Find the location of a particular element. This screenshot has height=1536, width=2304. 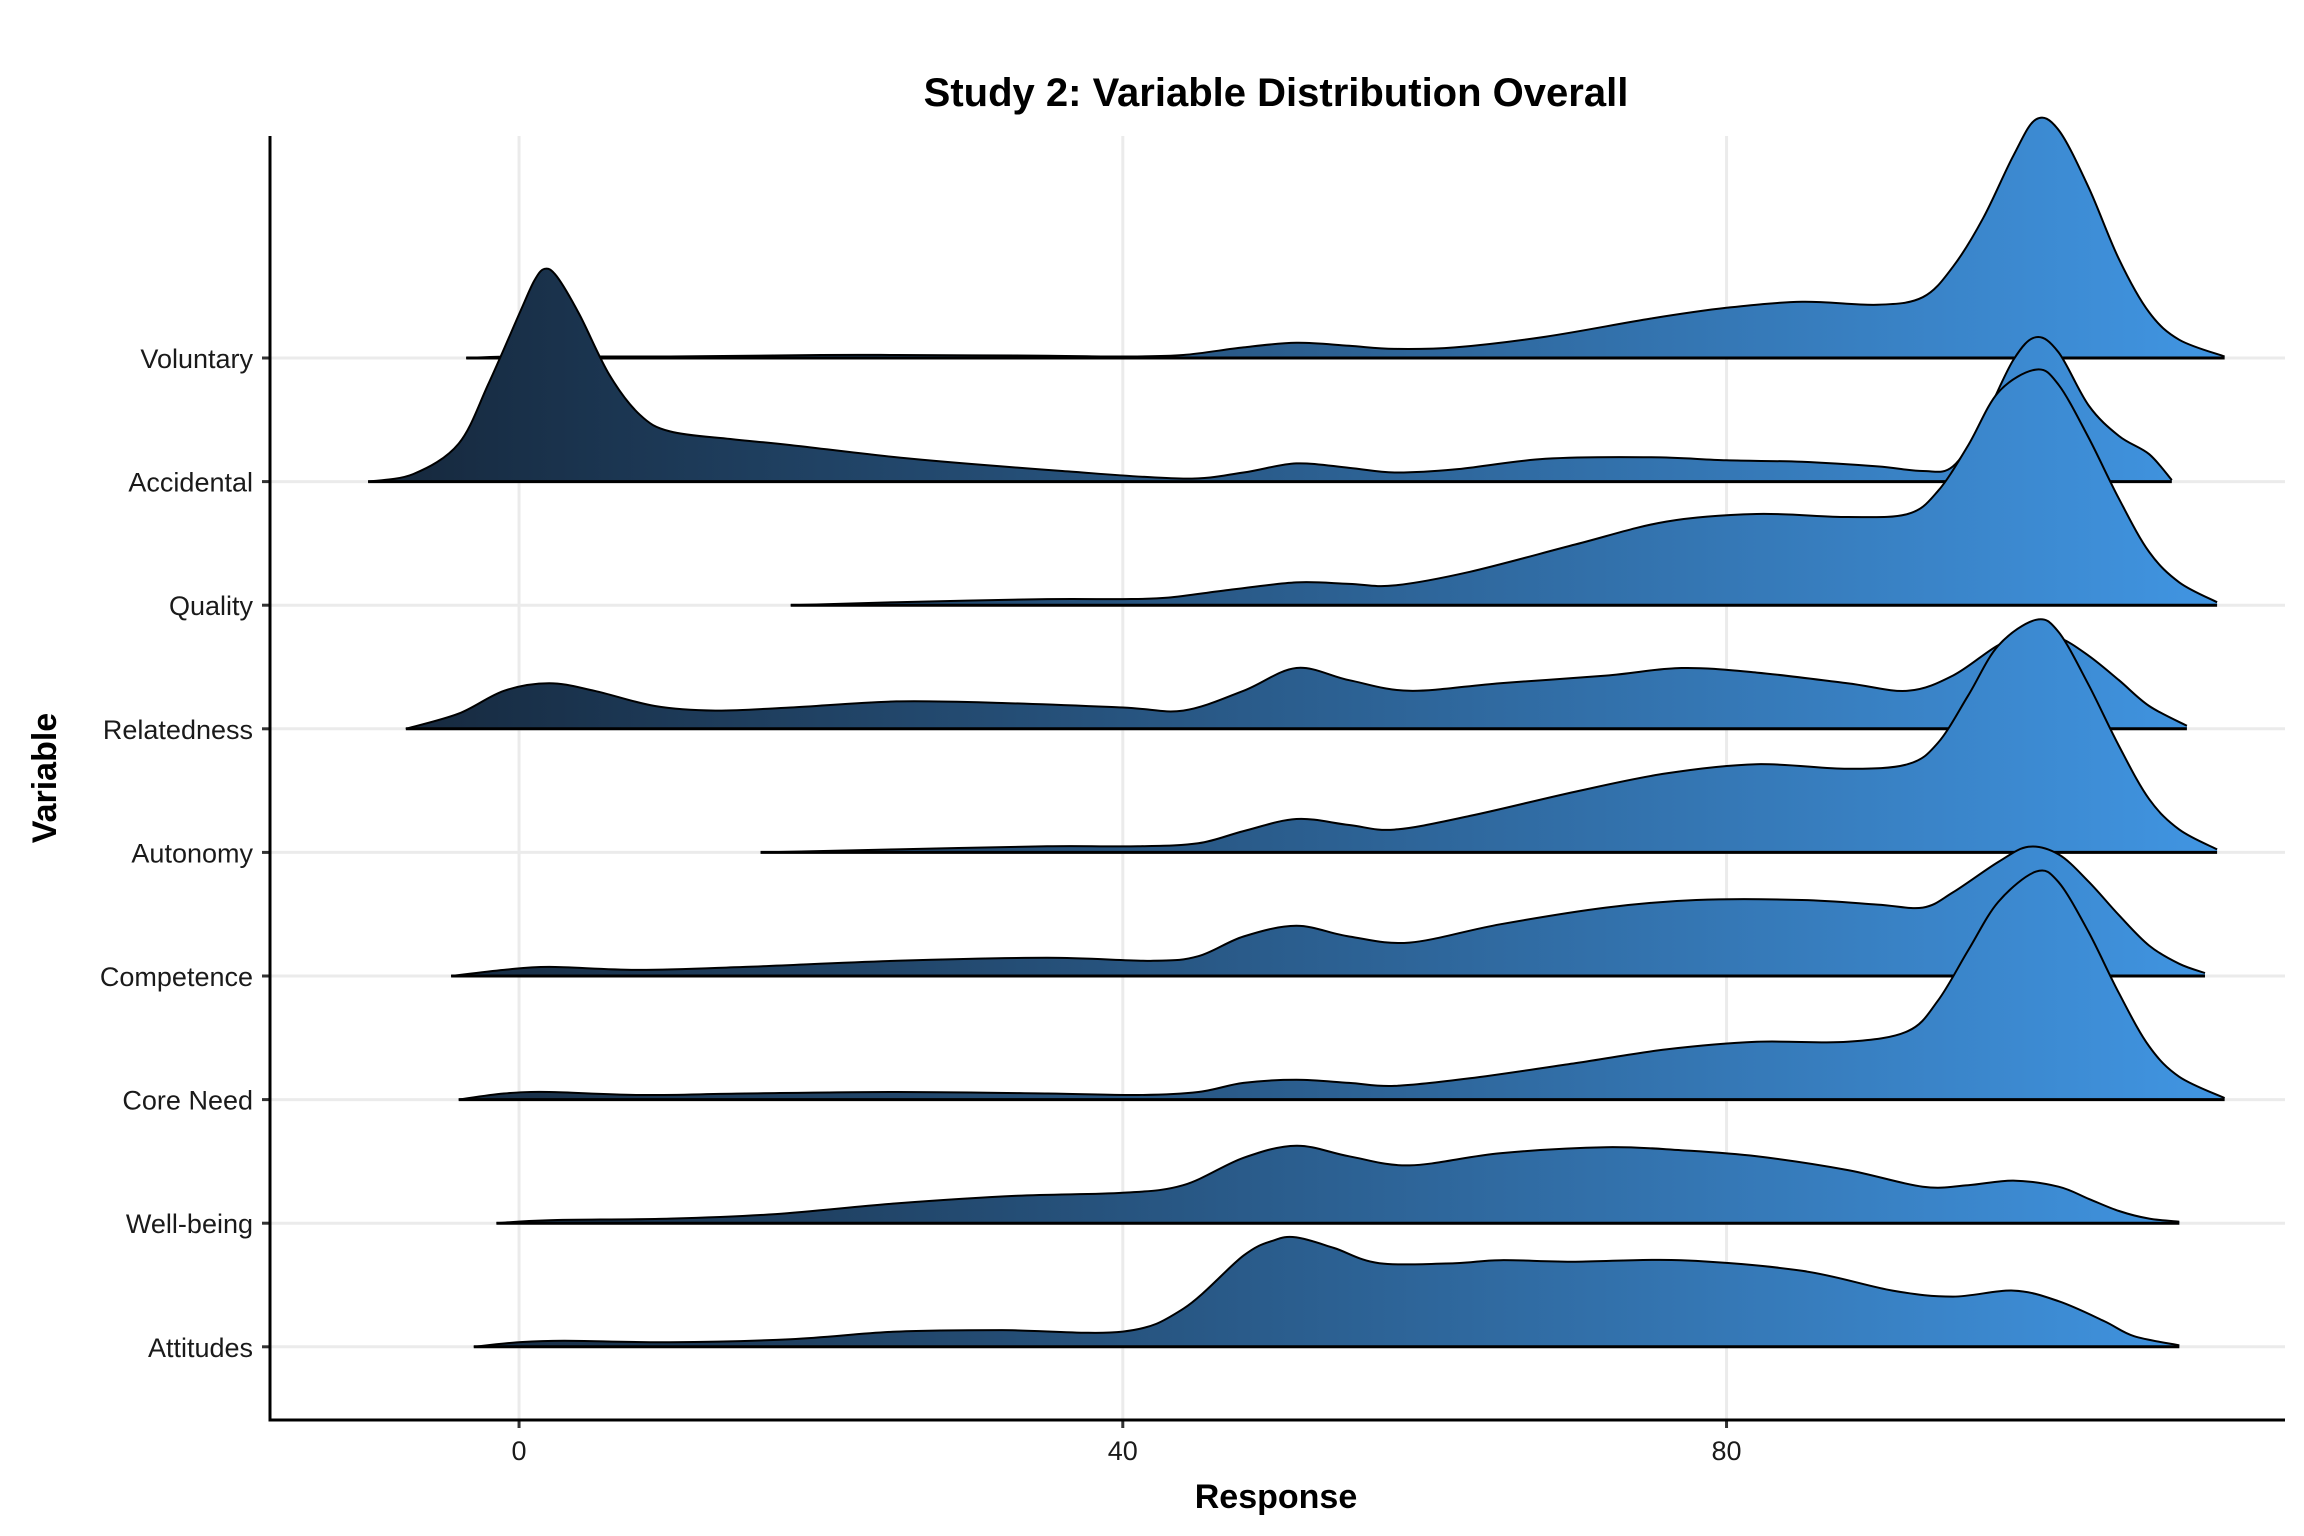

ridge-quality is located at coordinates (1504, 487).